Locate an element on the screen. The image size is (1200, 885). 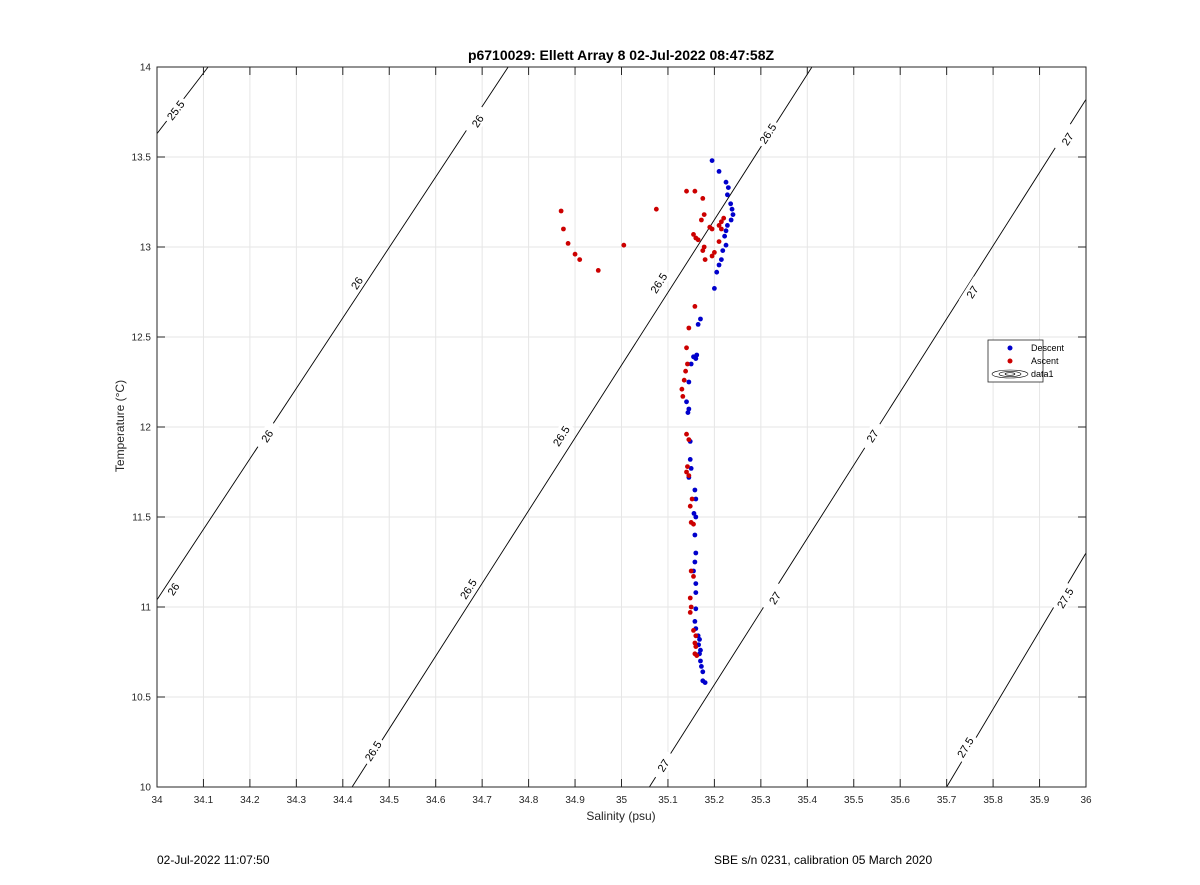
x-tick-label: 34.1 is located at coordinates (204, 800).